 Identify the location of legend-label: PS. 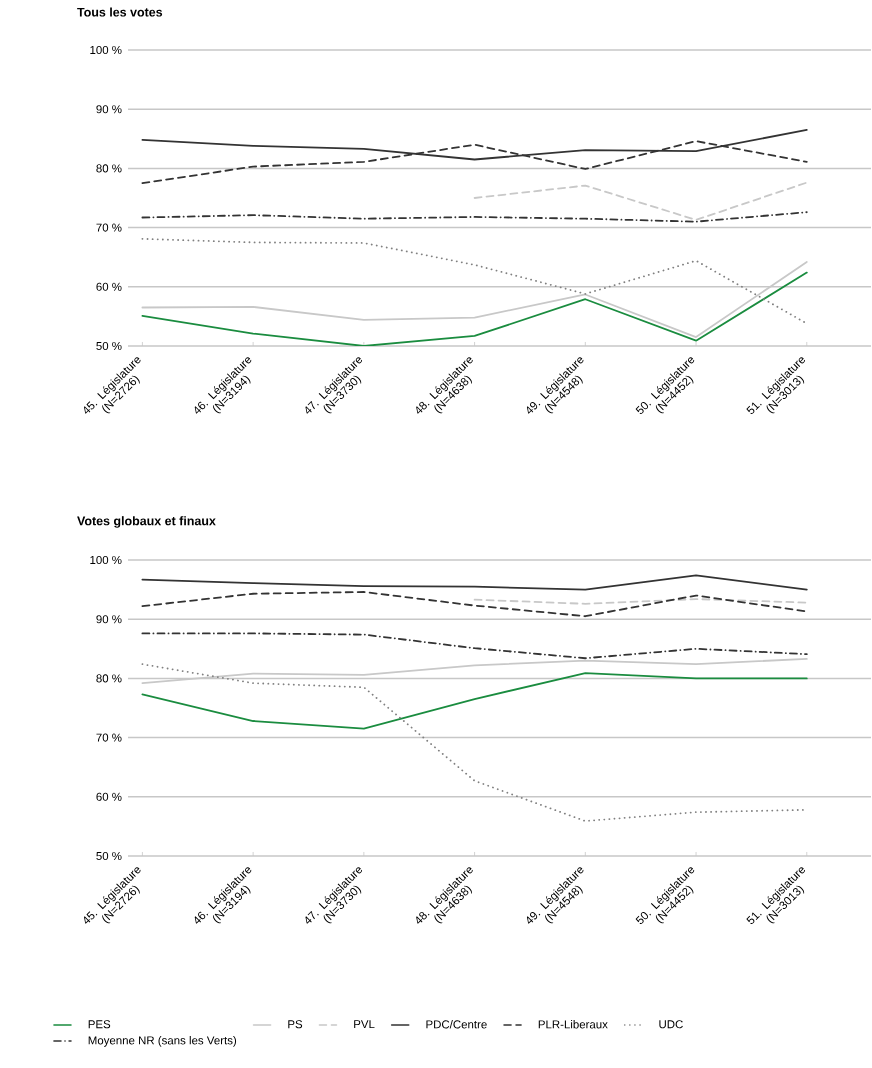
(295, 1024).